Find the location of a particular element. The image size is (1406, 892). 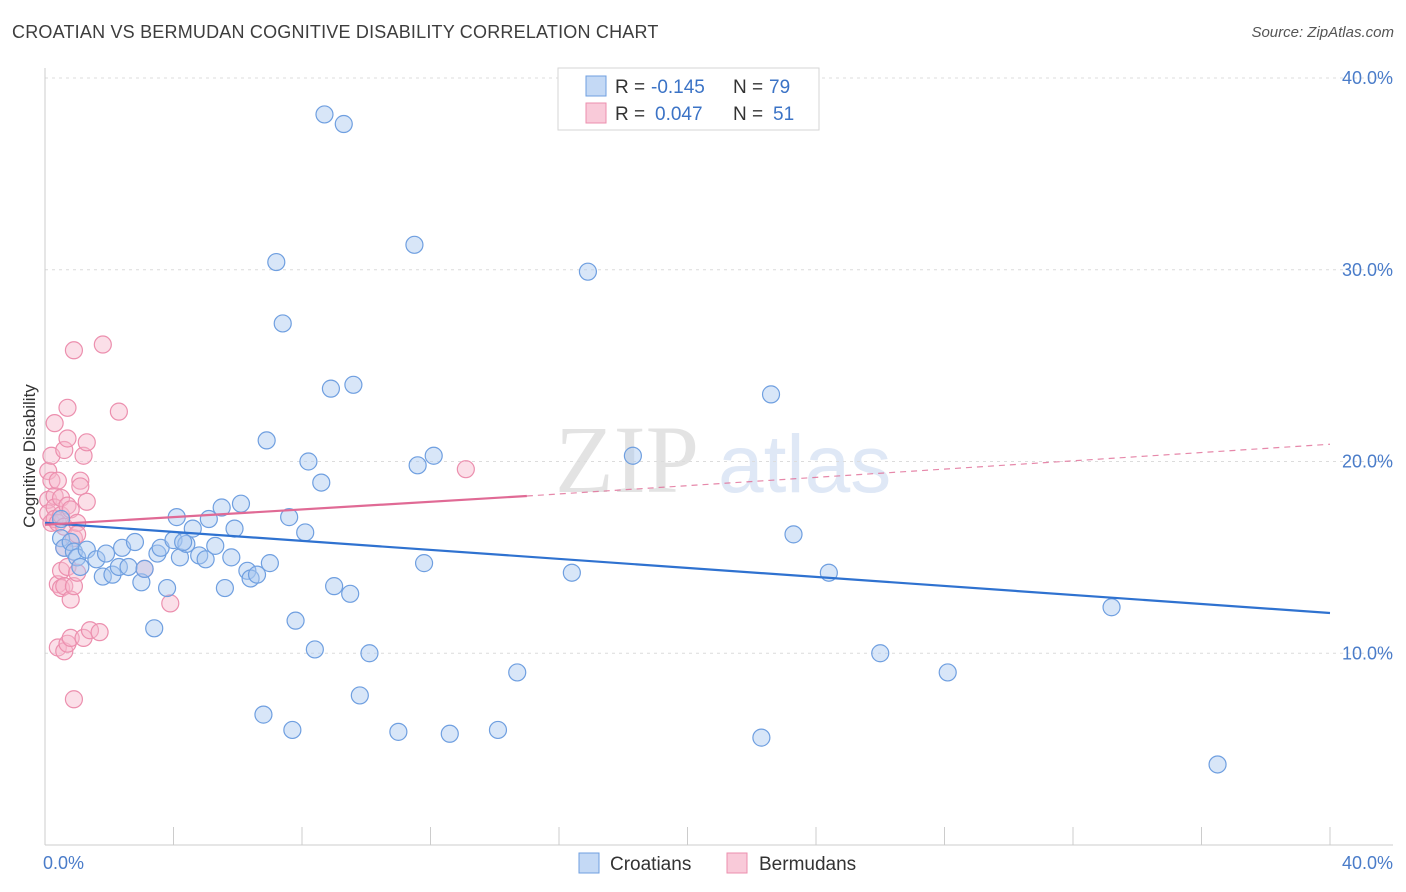

y-tick-label-10: 10.0% is located at coordinates (1367, 653).